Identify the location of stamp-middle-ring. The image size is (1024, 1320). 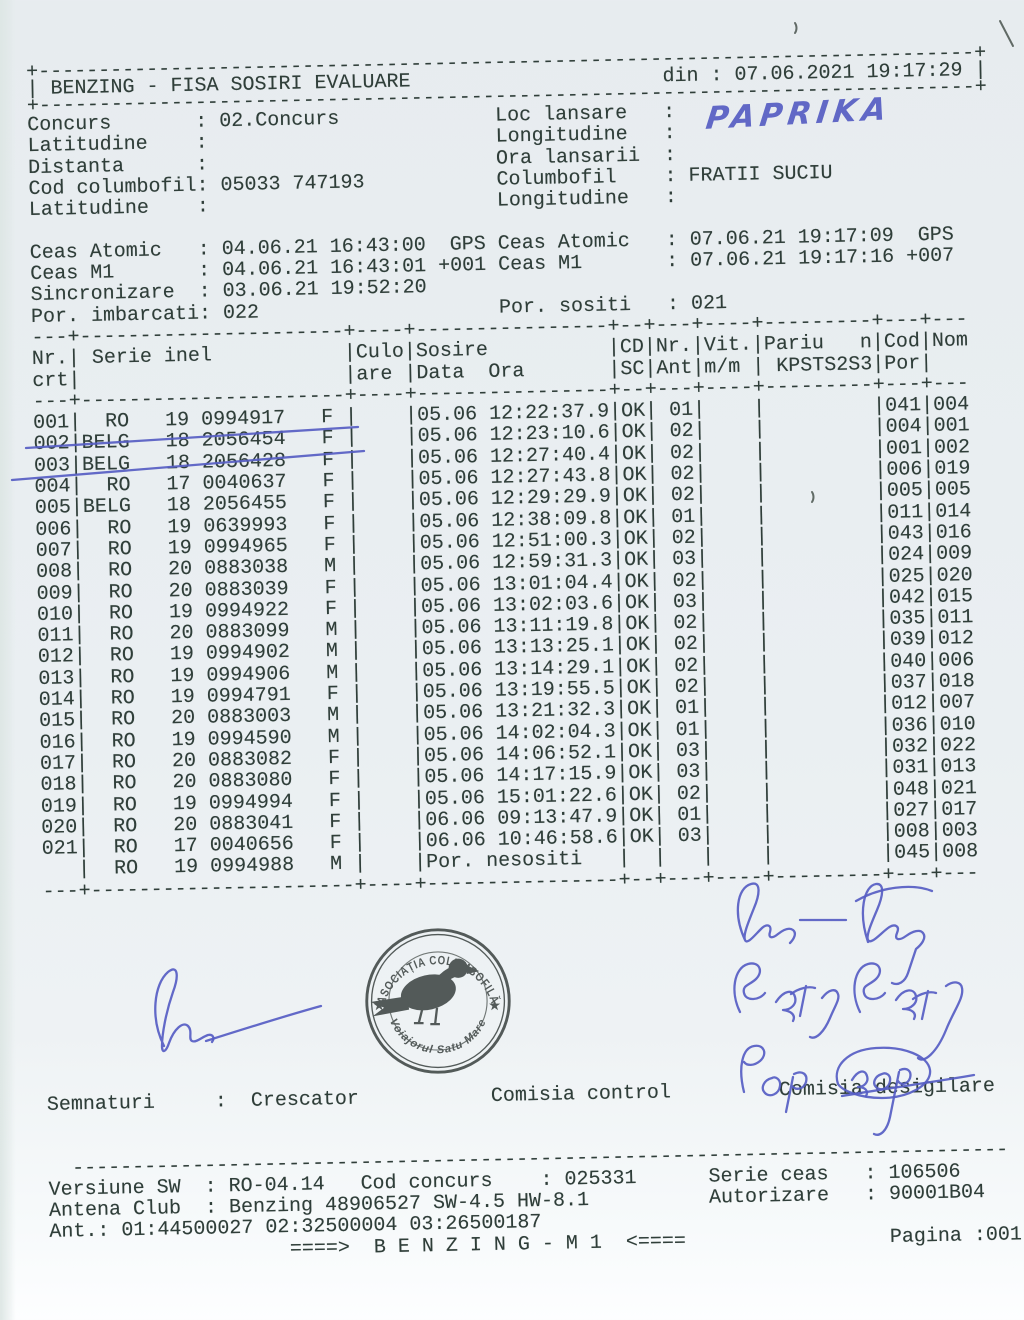
(438, 1001).